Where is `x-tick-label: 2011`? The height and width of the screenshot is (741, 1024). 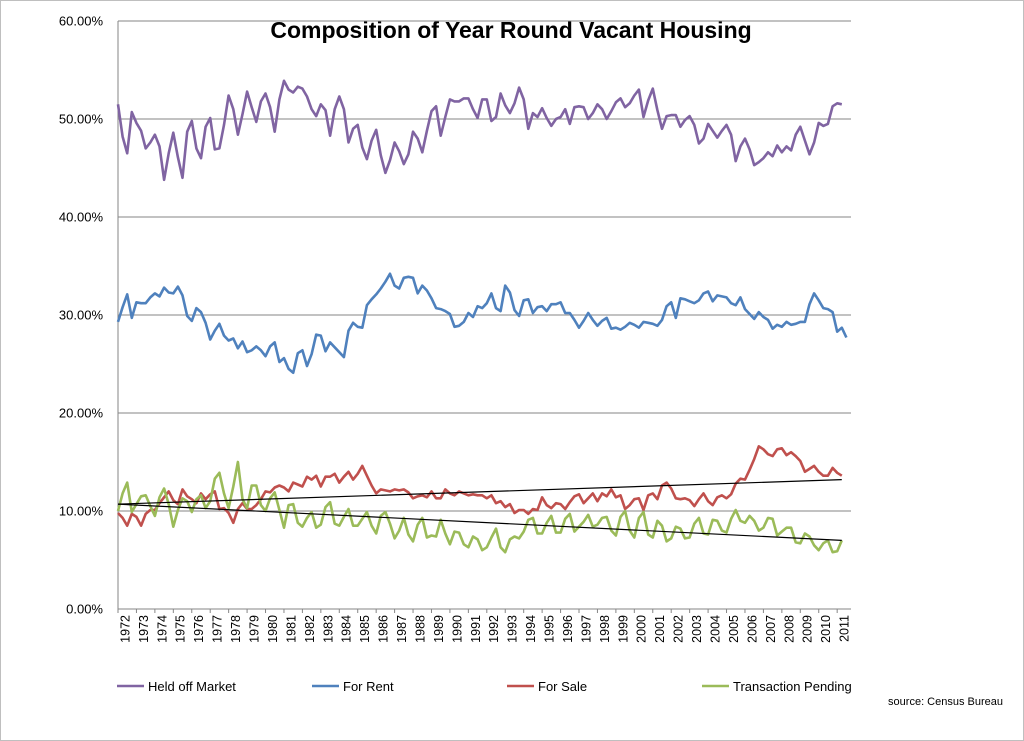 x-tick-label: 2011 is located at coordinates (845, 628).